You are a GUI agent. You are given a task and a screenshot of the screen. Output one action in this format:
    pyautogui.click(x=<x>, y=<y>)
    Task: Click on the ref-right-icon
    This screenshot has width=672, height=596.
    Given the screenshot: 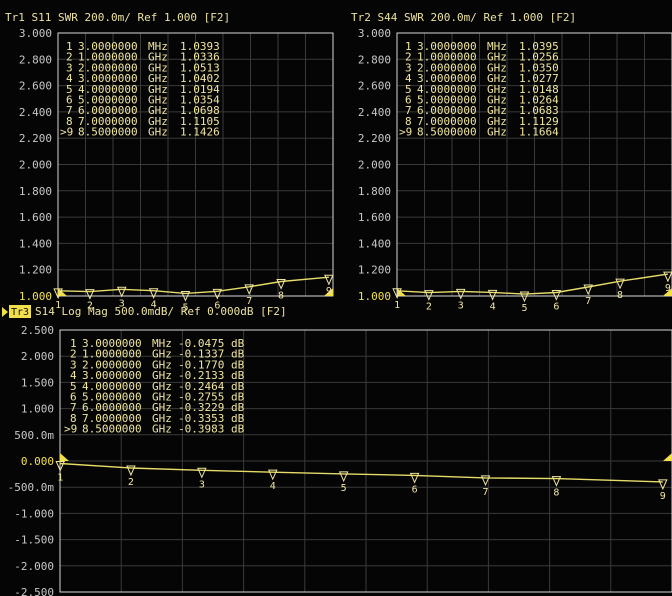 What is the action you would take?
    pyautogui.click(x=667, y=292)
    